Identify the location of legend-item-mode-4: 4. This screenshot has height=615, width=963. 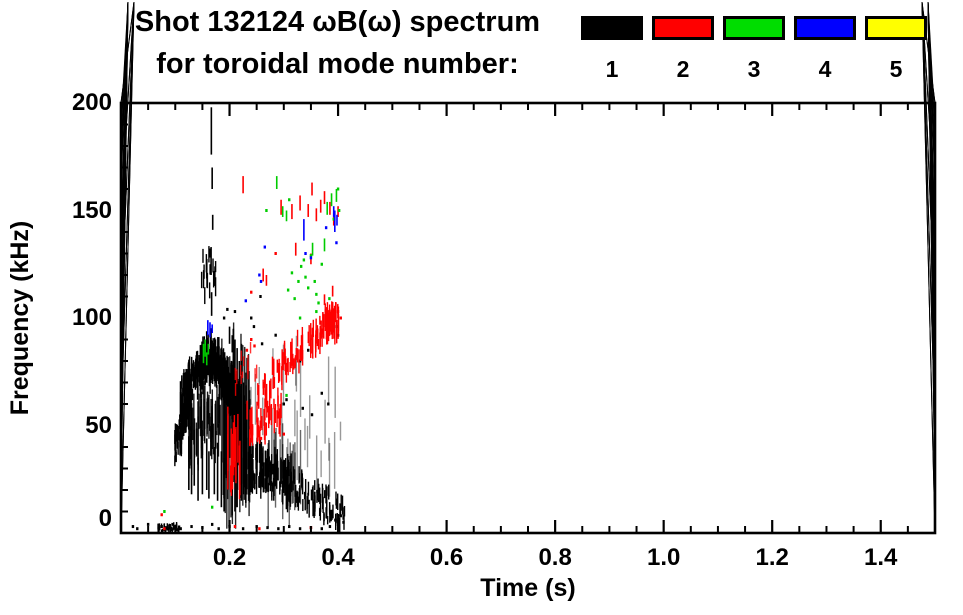
(825, 49).